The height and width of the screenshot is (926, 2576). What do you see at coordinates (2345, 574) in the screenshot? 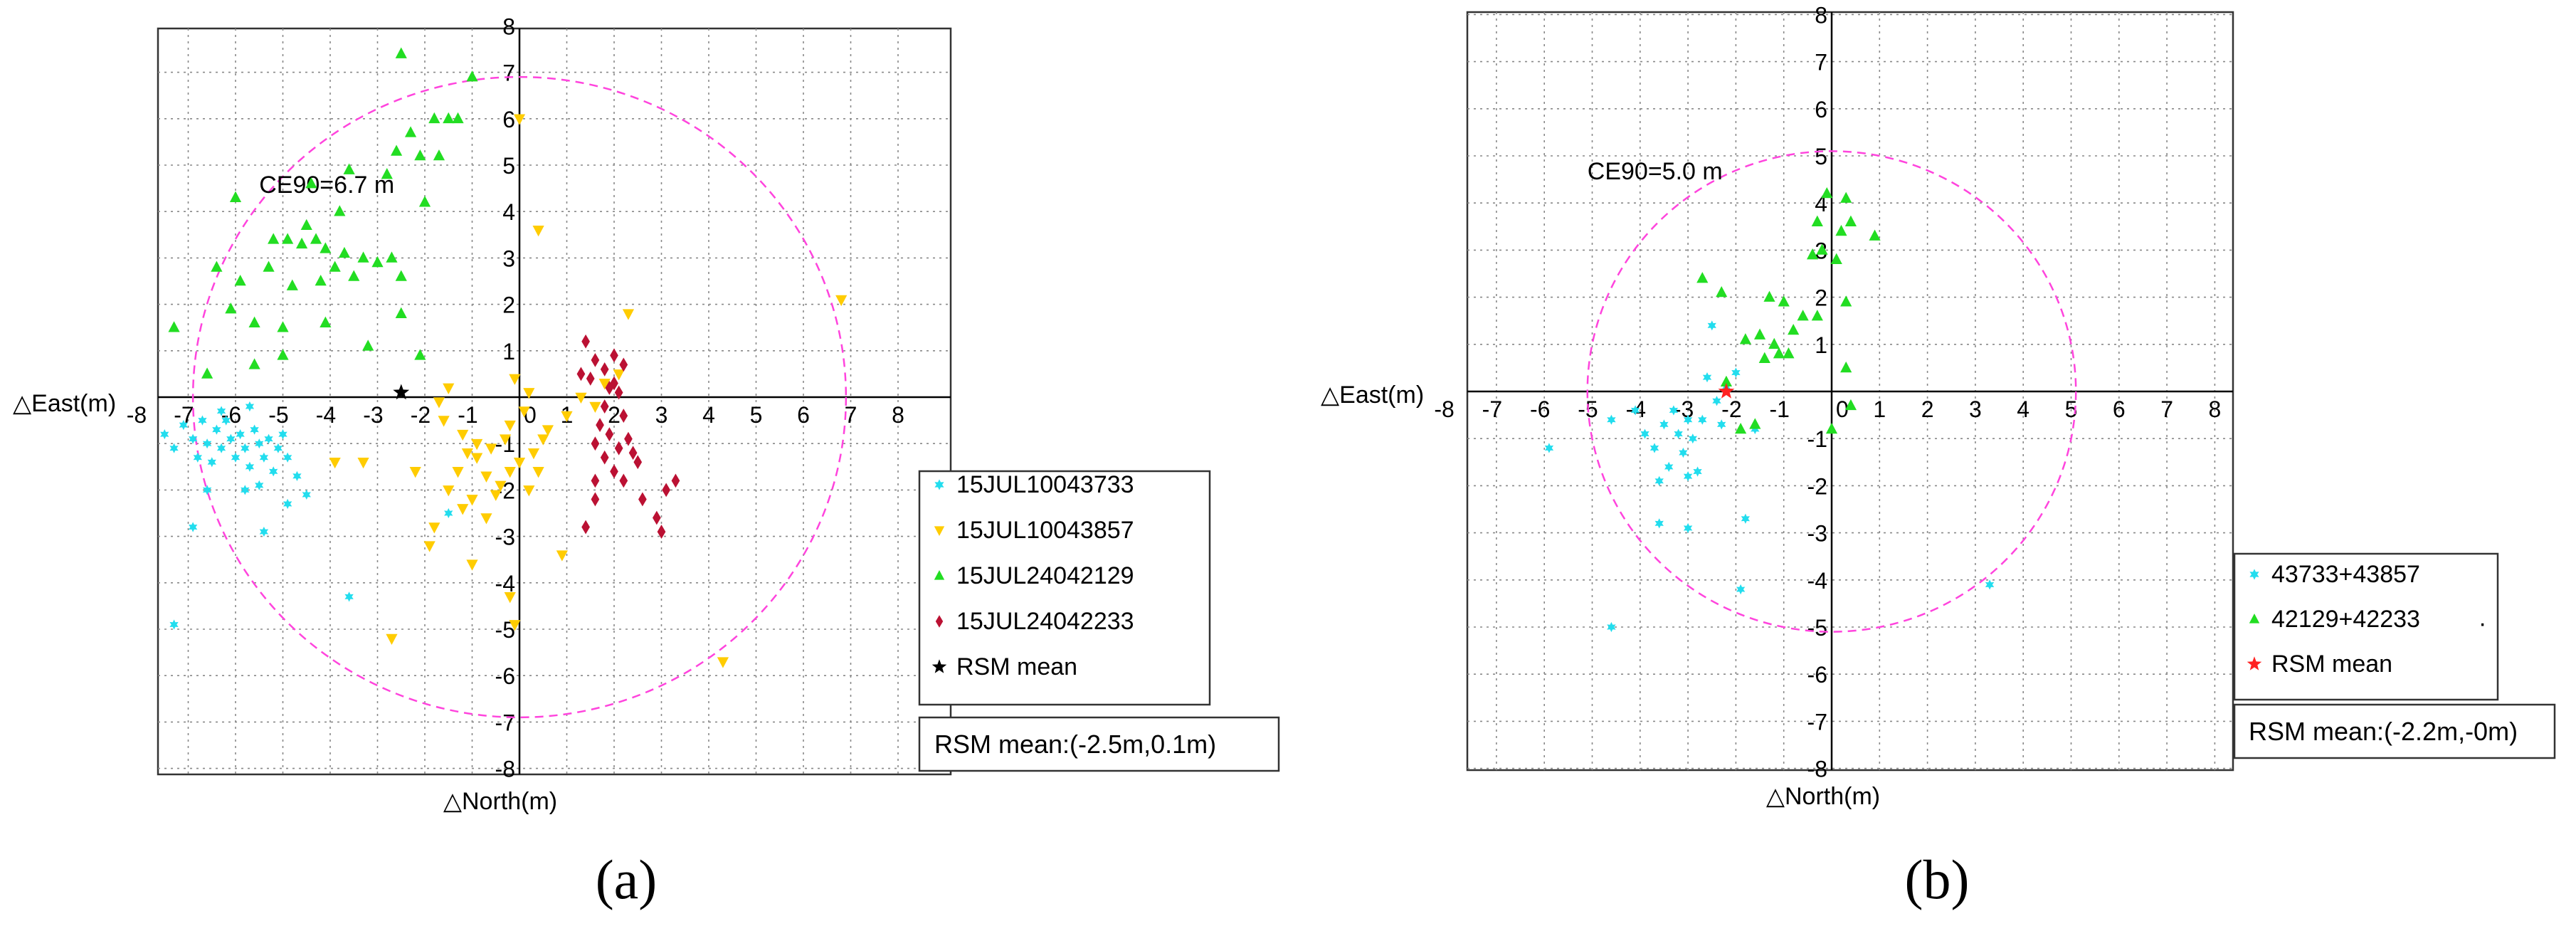
I see `legend-label: 43733+43857` at bounding box center [2345, 574].